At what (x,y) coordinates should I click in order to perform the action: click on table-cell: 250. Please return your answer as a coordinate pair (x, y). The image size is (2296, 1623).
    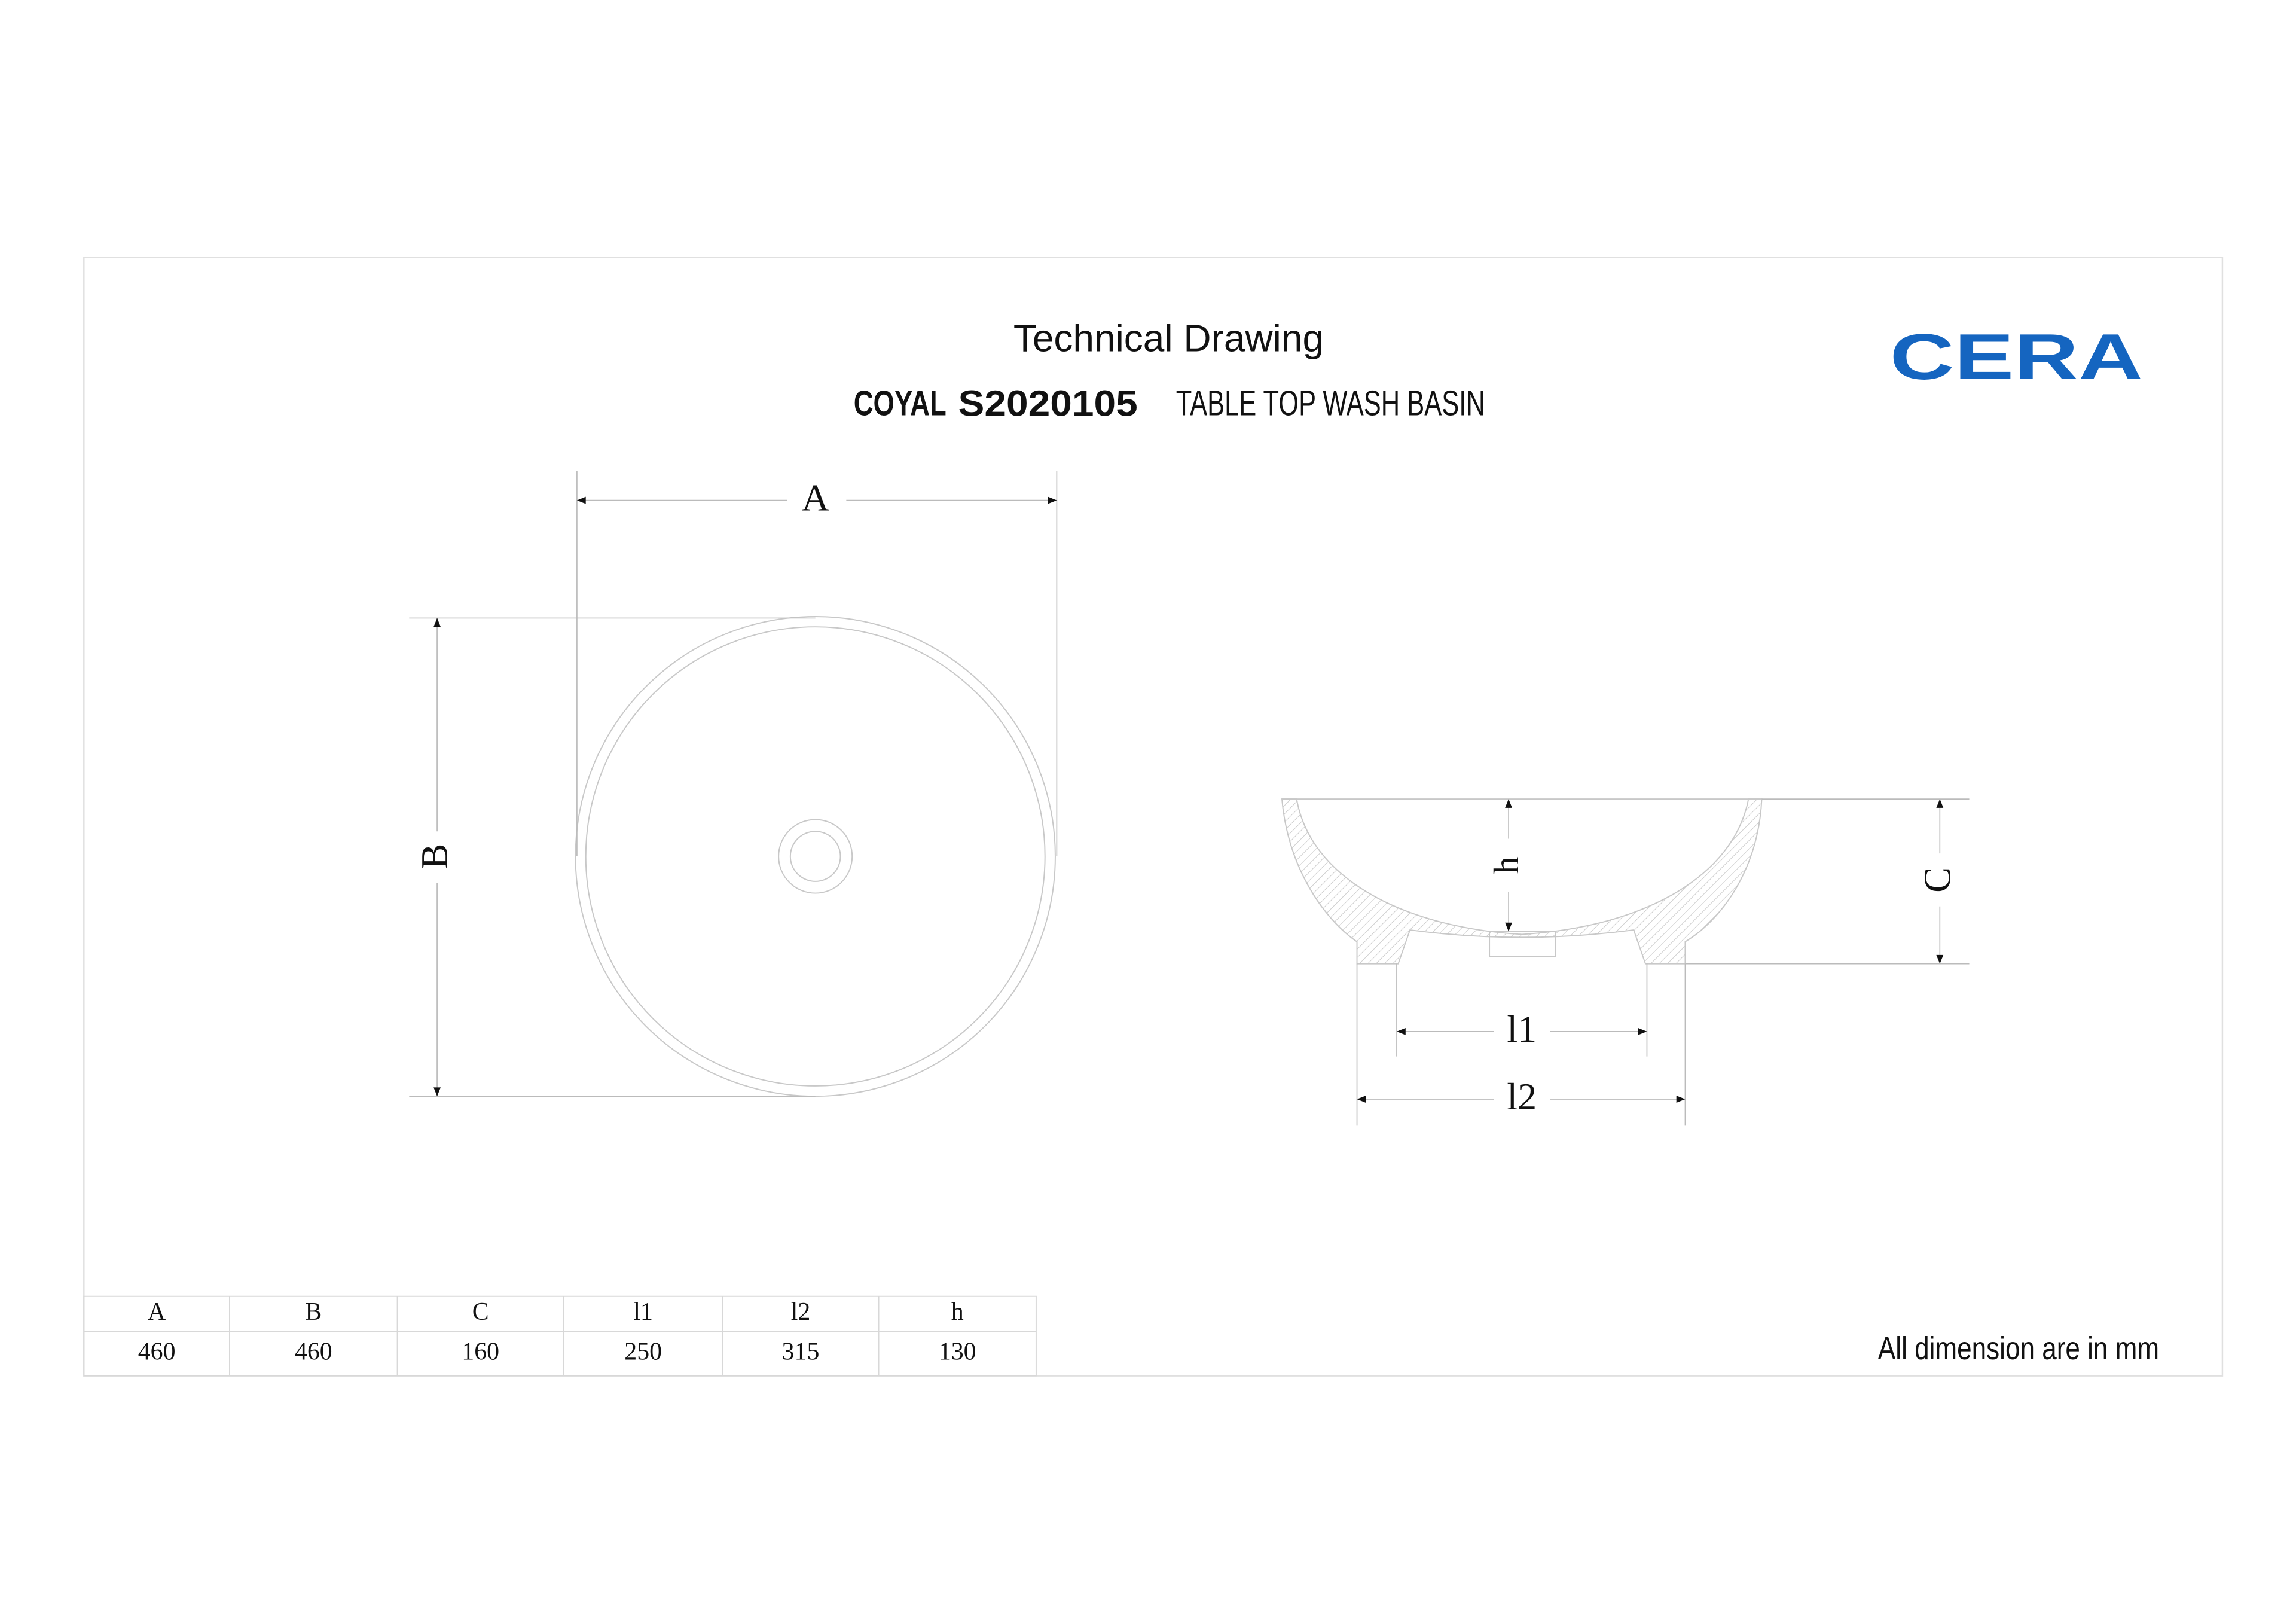
    Looking at the image, I should click on (643, 1351).